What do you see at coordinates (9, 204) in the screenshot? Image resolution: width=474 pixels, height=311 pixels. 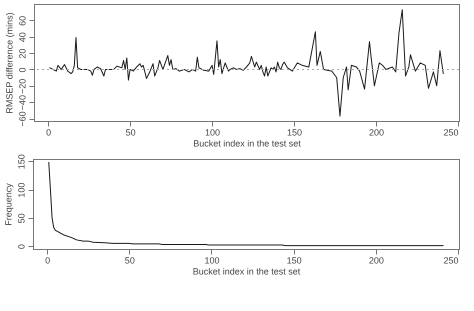 I see `y-axis-title: Frequency` at bounding box center [9, 204].